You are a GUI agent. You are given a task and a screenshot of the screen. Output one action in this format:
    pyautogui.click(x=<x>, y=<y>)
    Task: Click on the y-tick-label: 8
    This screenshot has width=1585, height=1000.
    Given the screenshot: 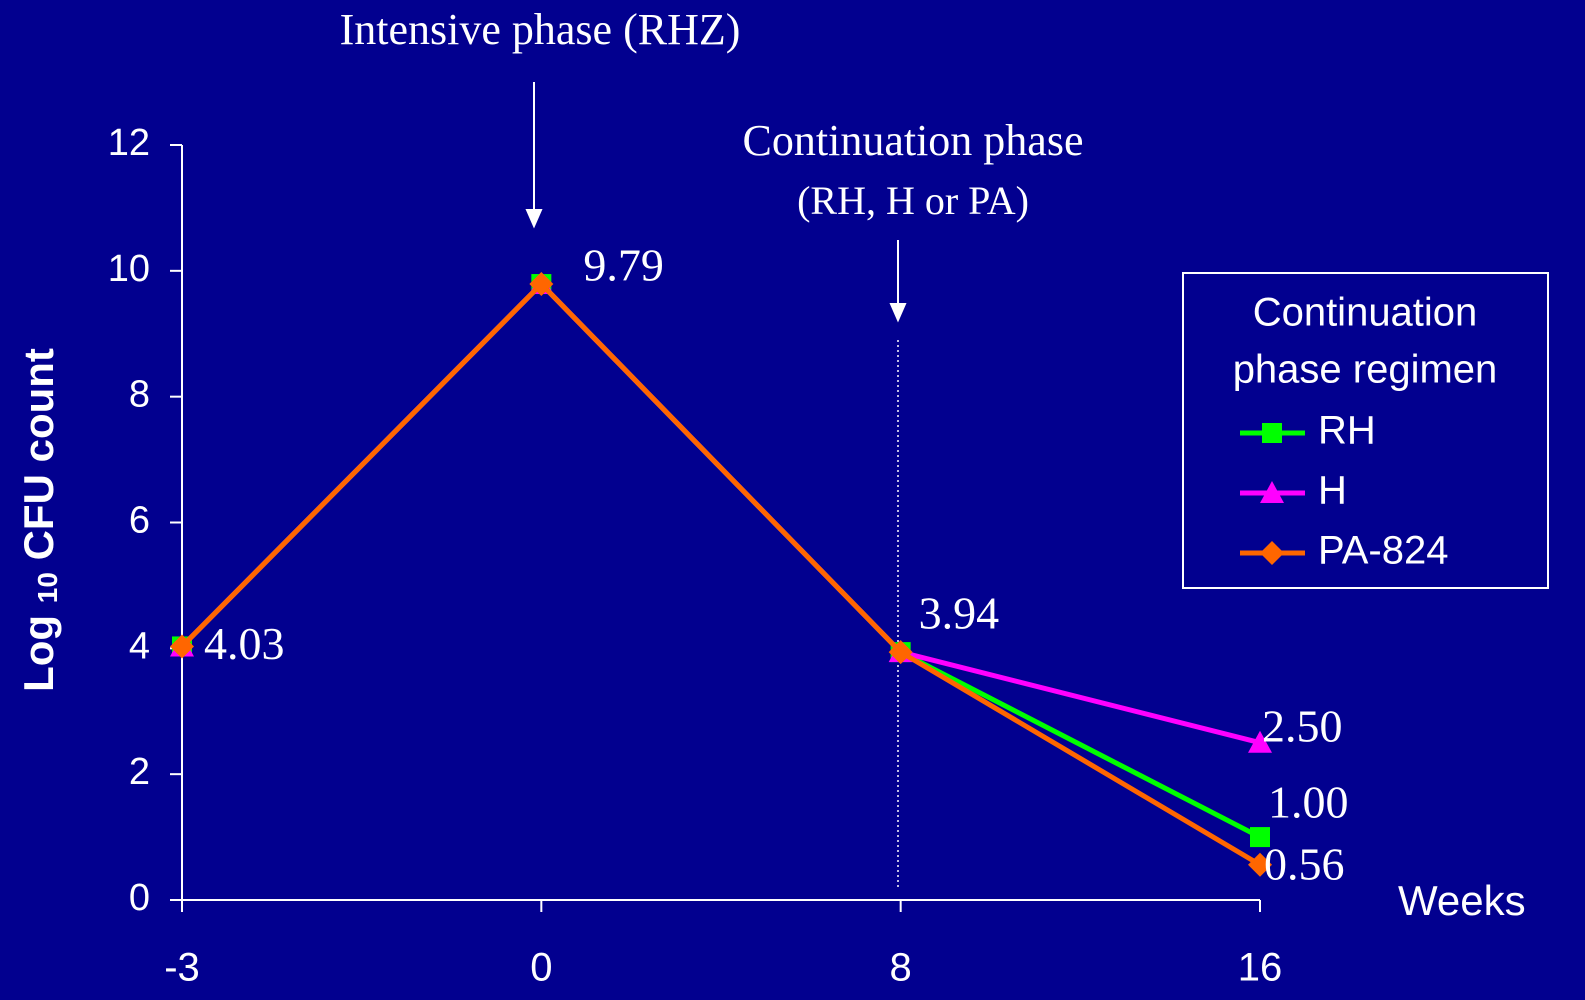 What is the action you would take?
    pyautogui.click(x=139, y=395)
    